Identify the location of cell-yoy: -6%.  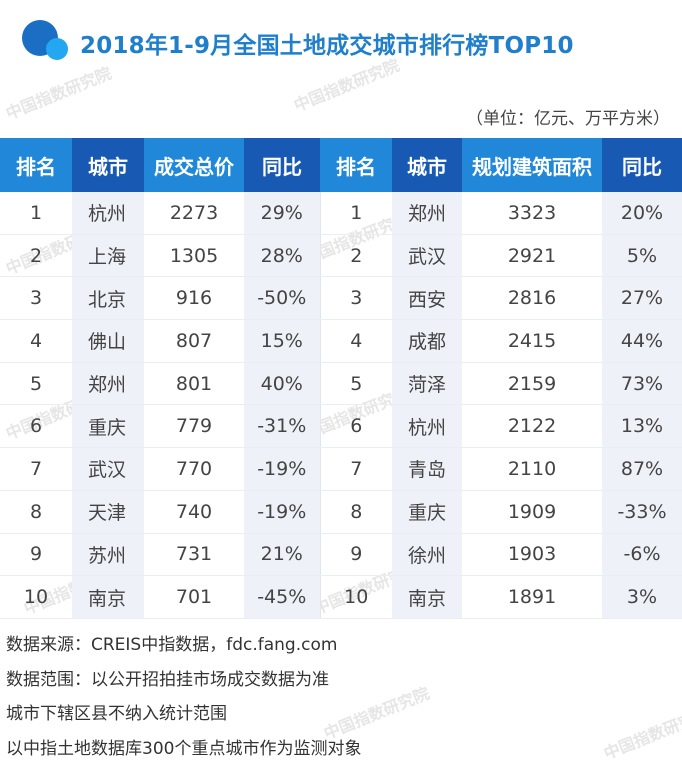
(642, 555).